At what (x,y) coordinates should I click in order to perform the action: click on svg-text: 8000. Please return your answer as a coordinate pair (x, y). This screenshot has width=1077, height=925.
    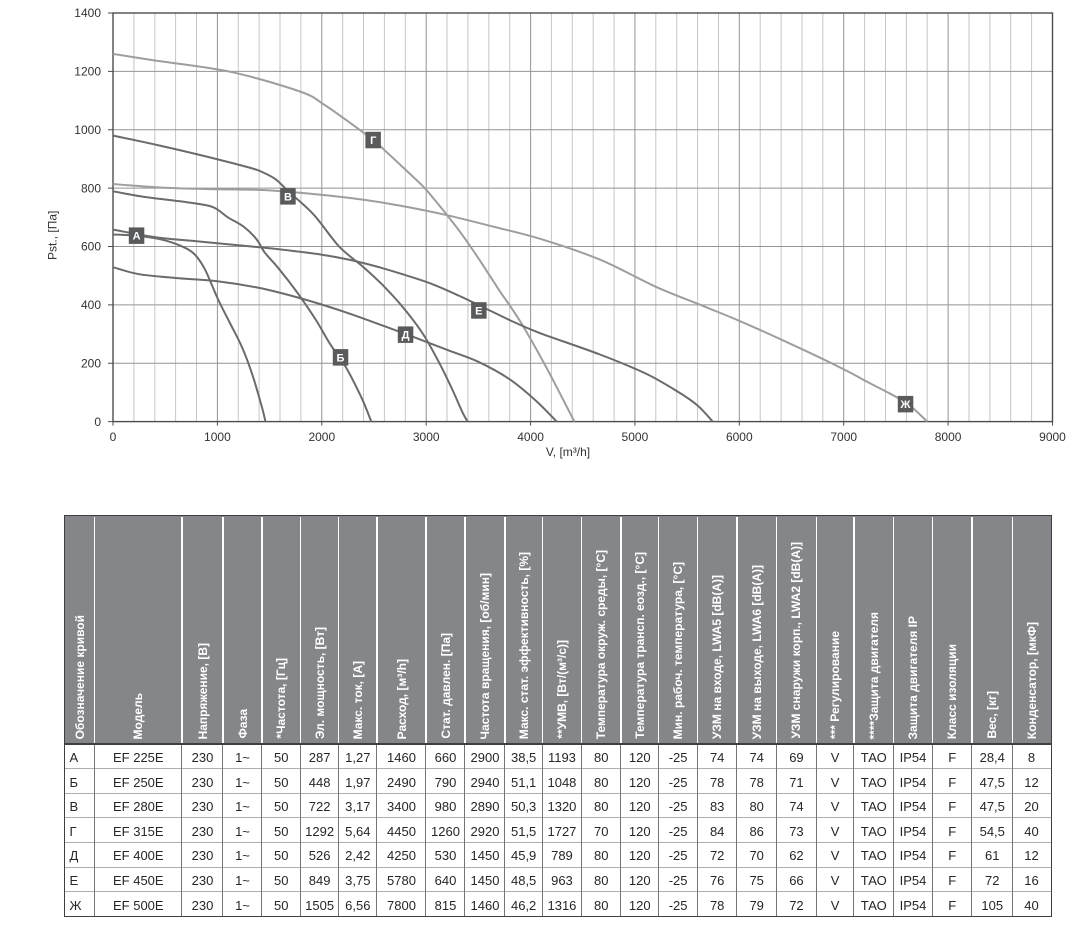
    Looking at the image, I should click on (948, 437).